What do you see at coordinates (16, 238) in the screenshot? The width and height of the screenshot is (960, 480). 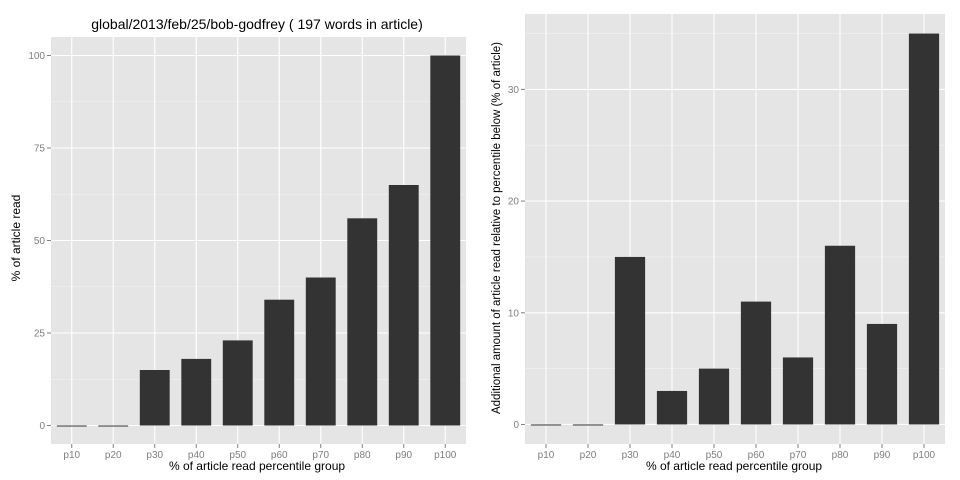 I see `y-axis-title: % of article read` at bounding box center [16, 238].